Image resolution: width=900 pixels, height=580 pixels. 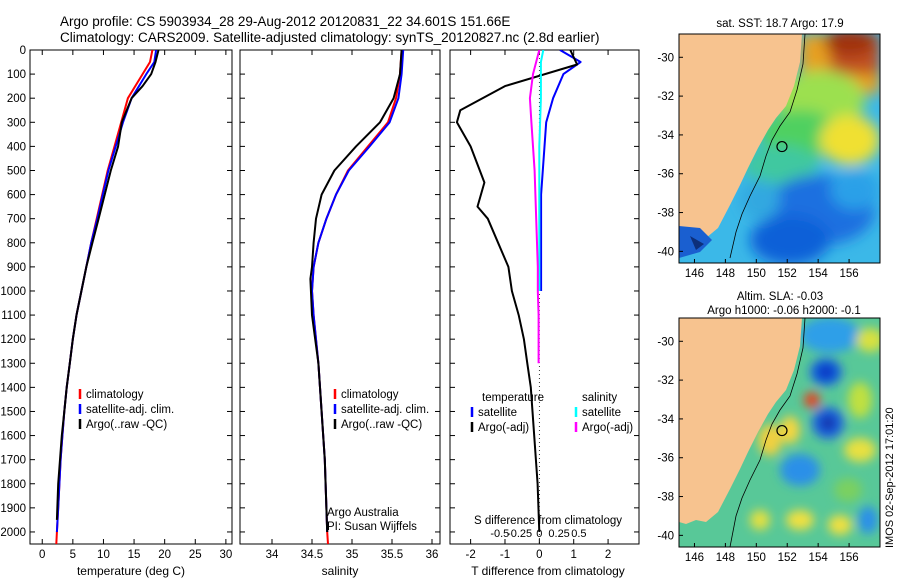 I want to click on salinity-series-group, so click(x=357, y=297).